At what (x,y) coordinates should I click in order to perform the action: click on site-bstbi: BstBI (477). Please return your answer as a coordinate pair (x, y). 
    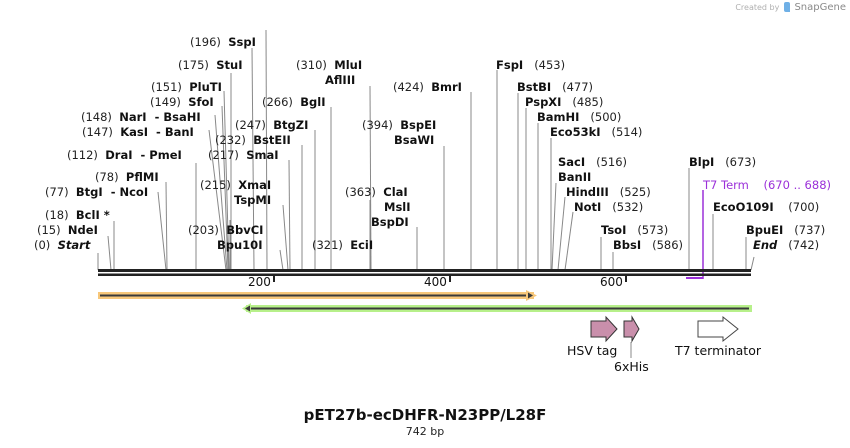
    Looking at the image, I should click on (555, 87).